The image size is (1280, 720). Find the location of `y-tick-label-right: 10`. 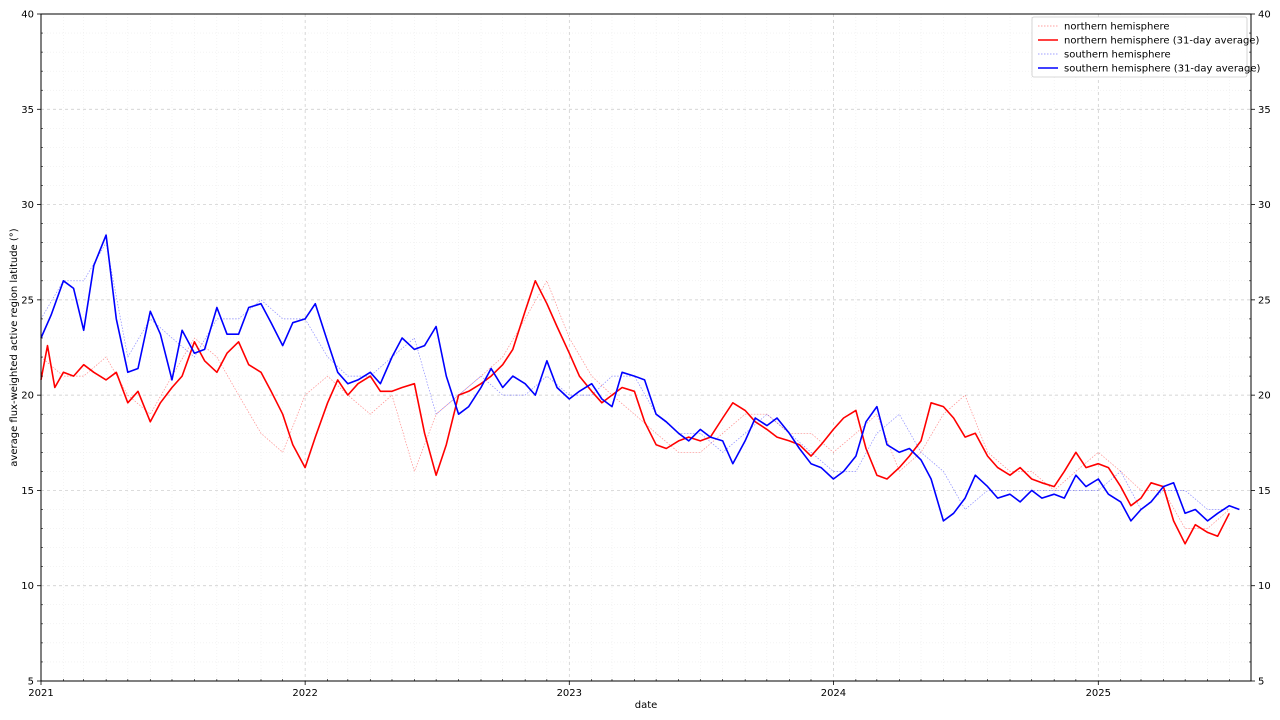

y-tick-label-right: 10 is located at coordinates (1264, 586).